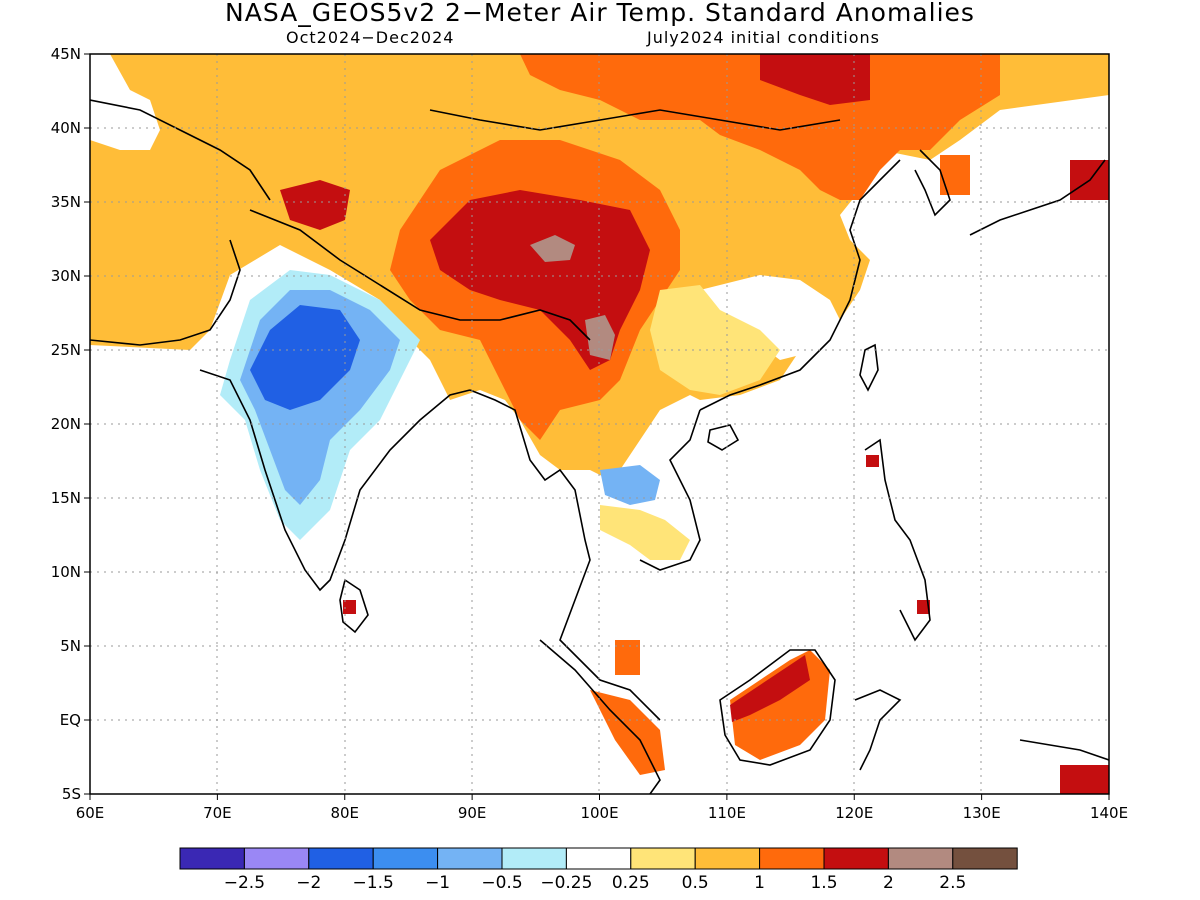 The width and height of the screenshot is (1200, 900). Describe the element at coordinates (472, 813) in the screenshot. I see `lon-tick-label: 90E` at that location.